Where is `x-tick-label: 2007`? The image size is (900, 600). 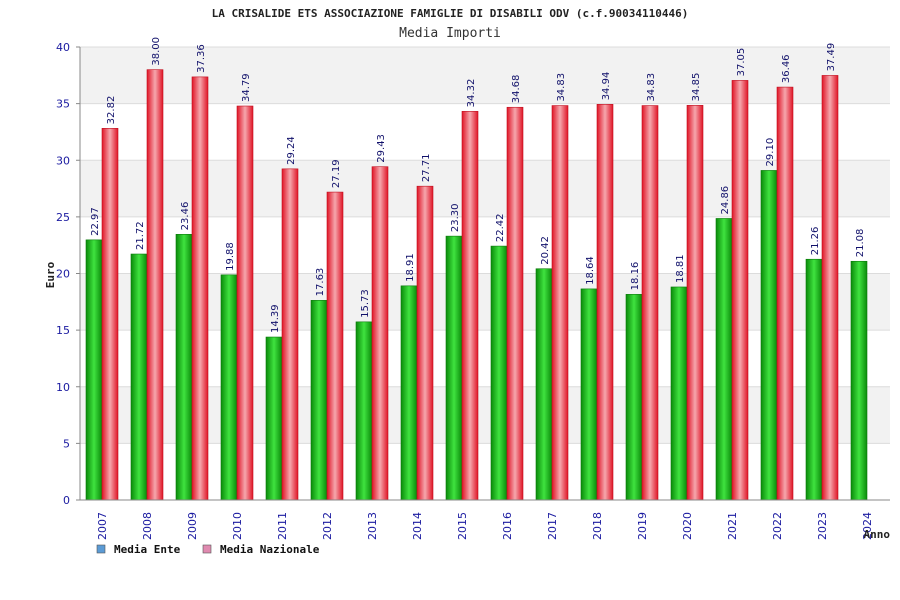 x-tick-label: 2007 is located at coordinates (102, 526).